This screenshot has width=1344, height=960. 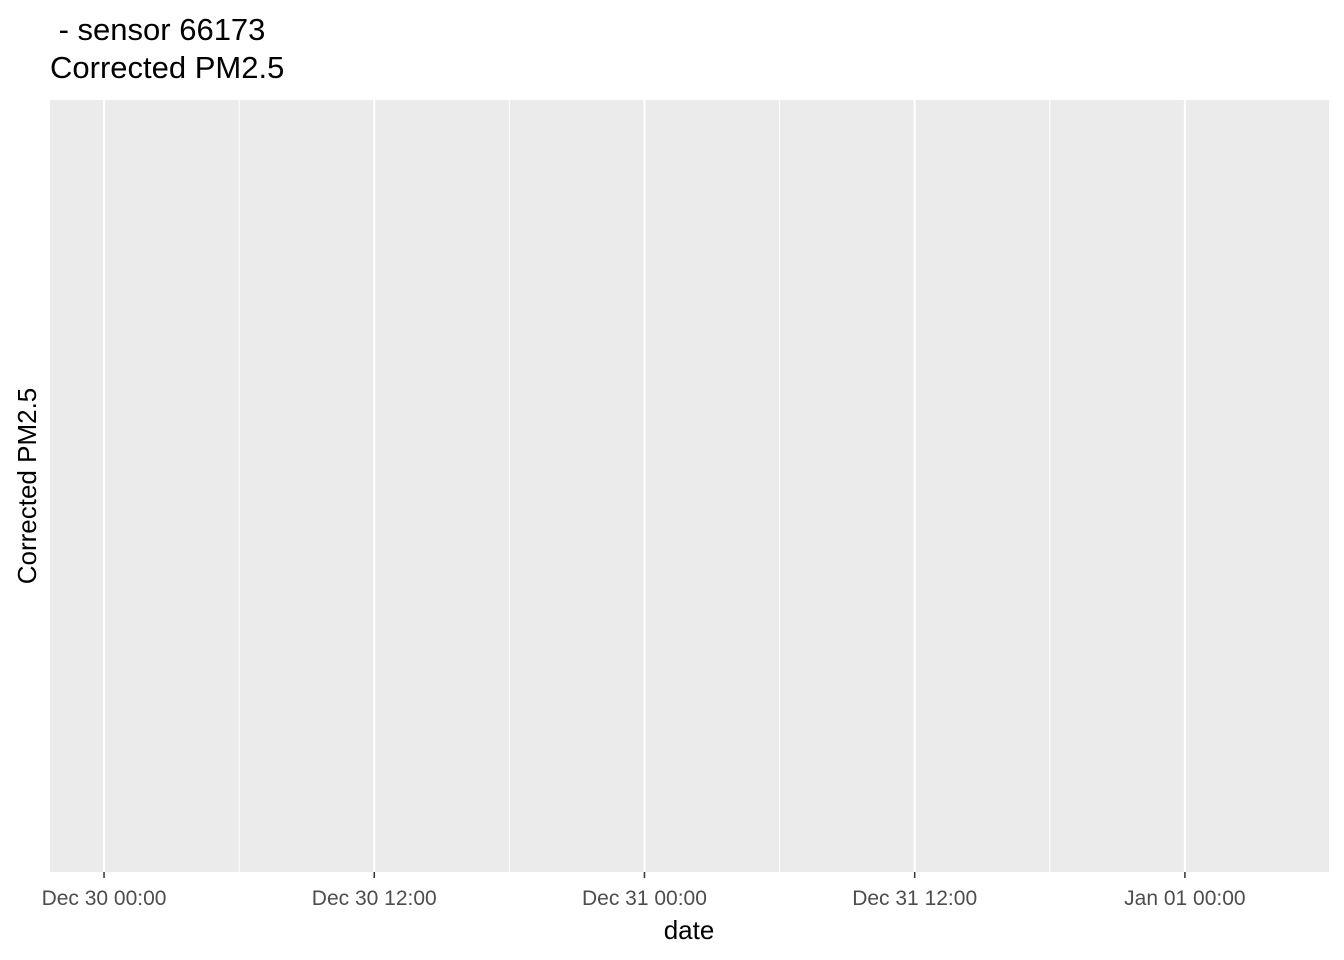 What do you see at coordinates (689, 930) in the screenshot?
I see `x-axis-title: date` at bounding box center [689, 930].